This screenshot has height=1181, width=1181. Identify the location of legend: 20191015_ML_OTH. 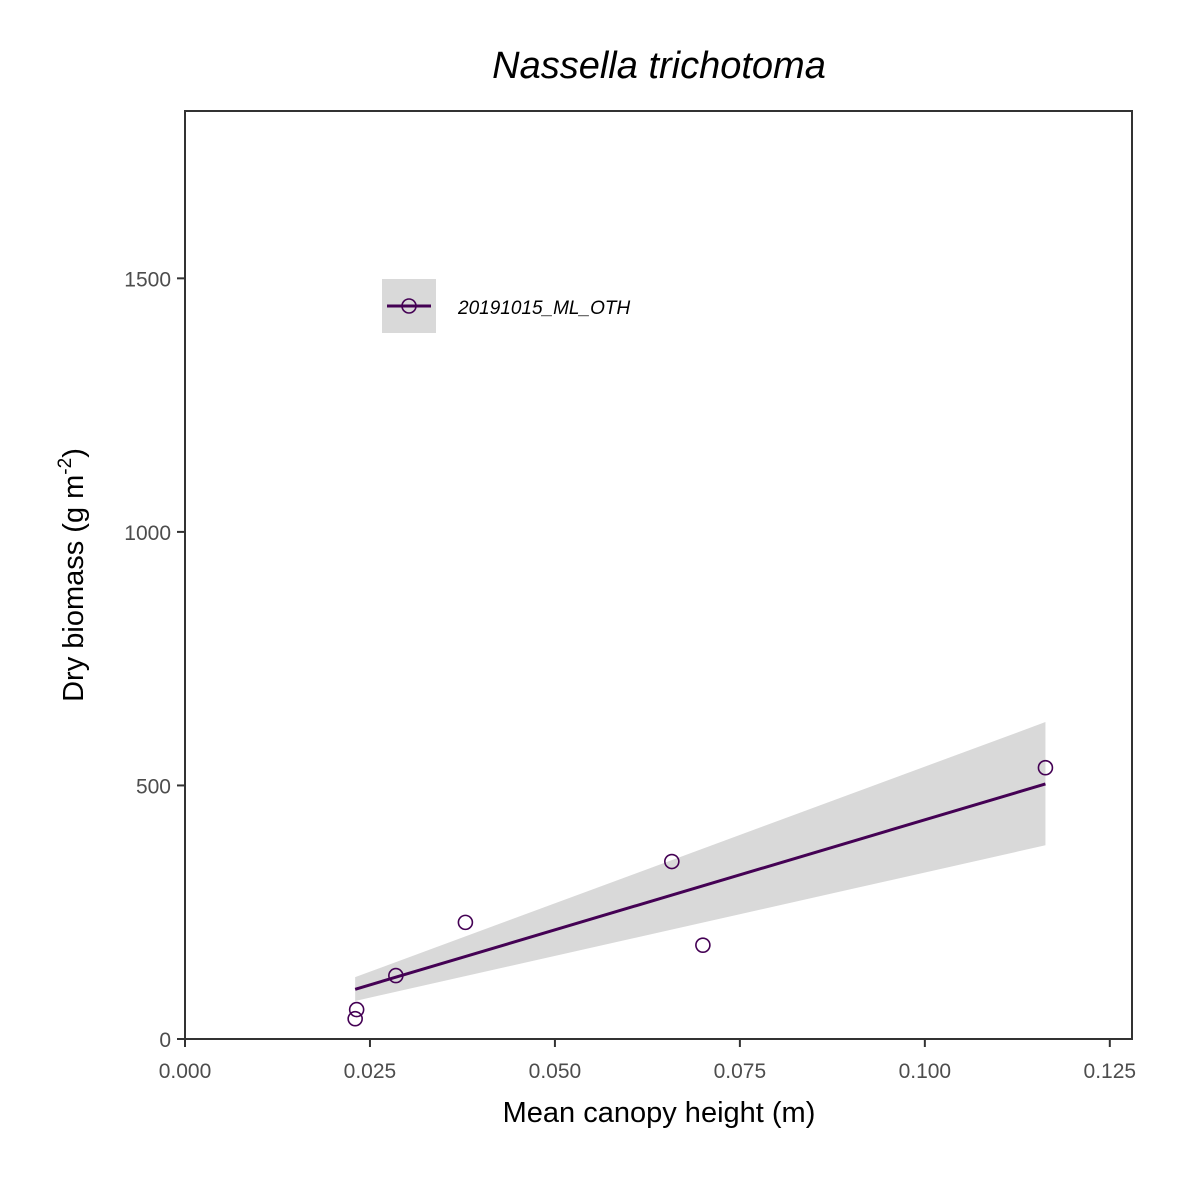
(506, 306).